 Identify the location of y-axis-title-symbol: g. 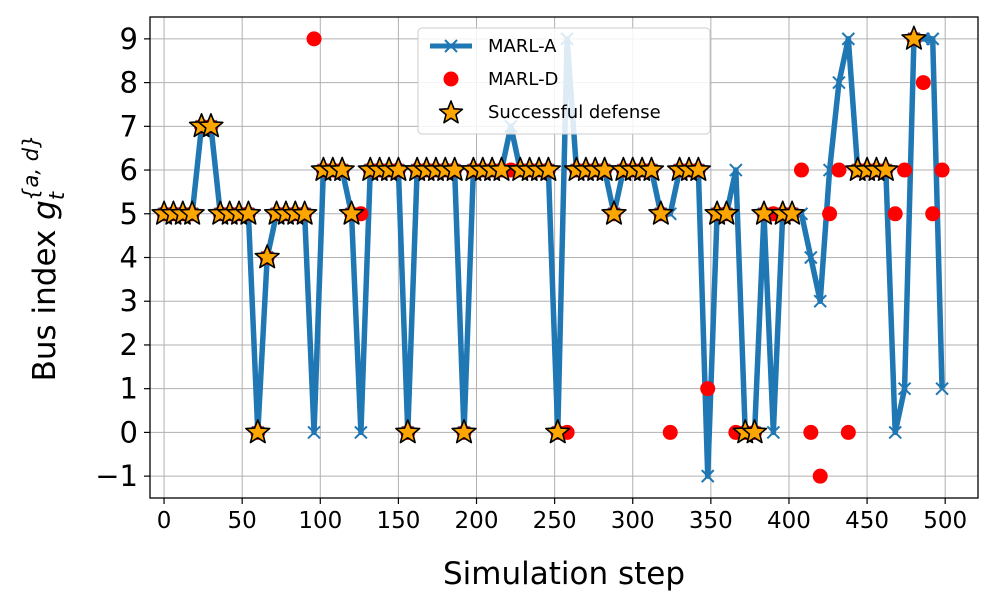
(45, 210).